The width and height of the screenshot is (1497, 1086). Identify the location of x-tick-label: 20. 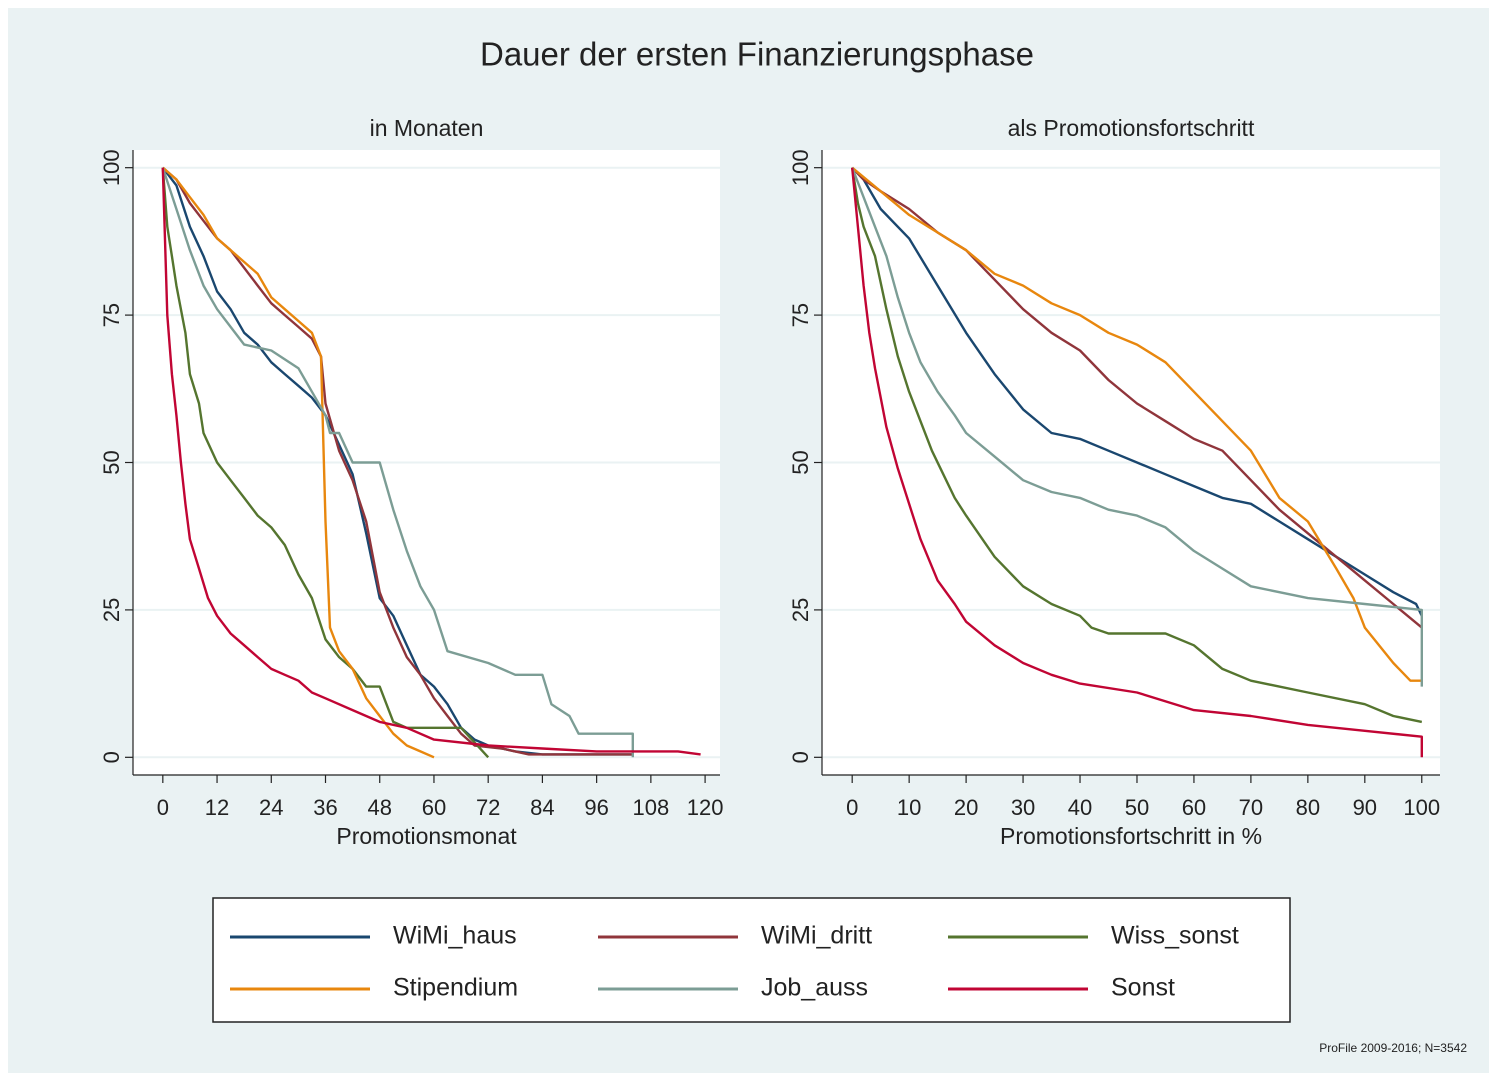
(966, 807).